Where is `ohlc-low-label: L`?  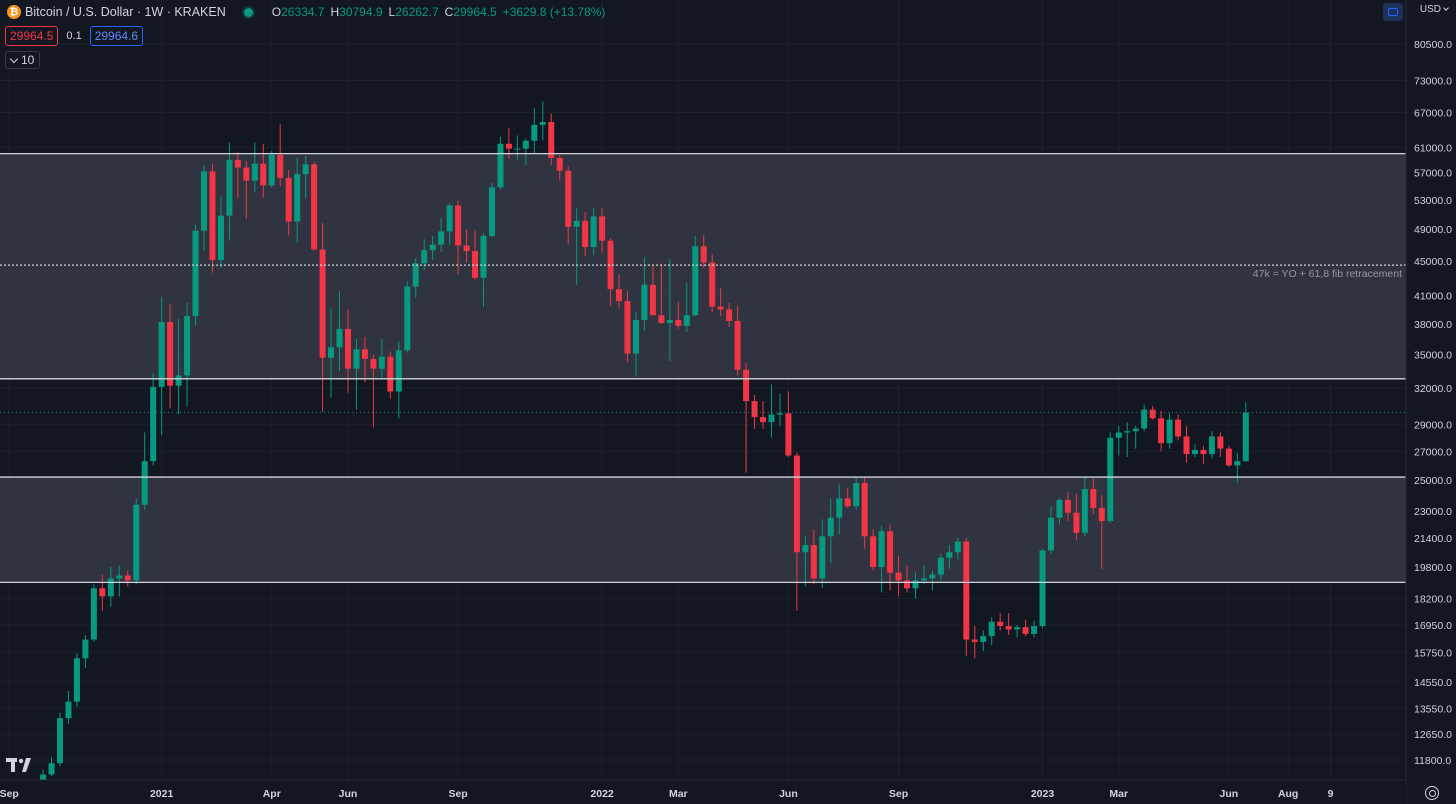
ohlc-low-label: L is located at coordinates (392, 12).